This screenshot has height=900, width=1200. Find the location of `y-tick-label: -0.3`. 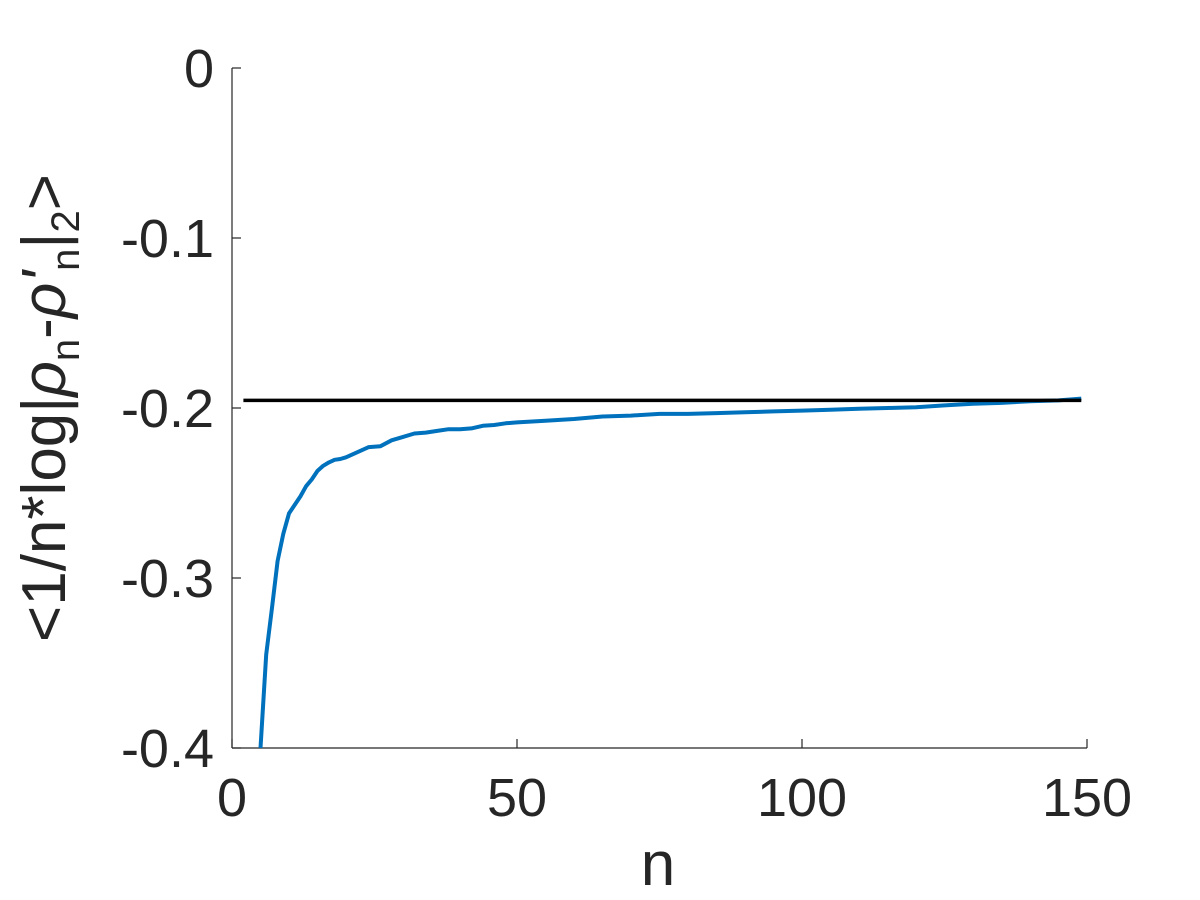

y-tick-label: -0.3 is located at coordinates (167, 579).